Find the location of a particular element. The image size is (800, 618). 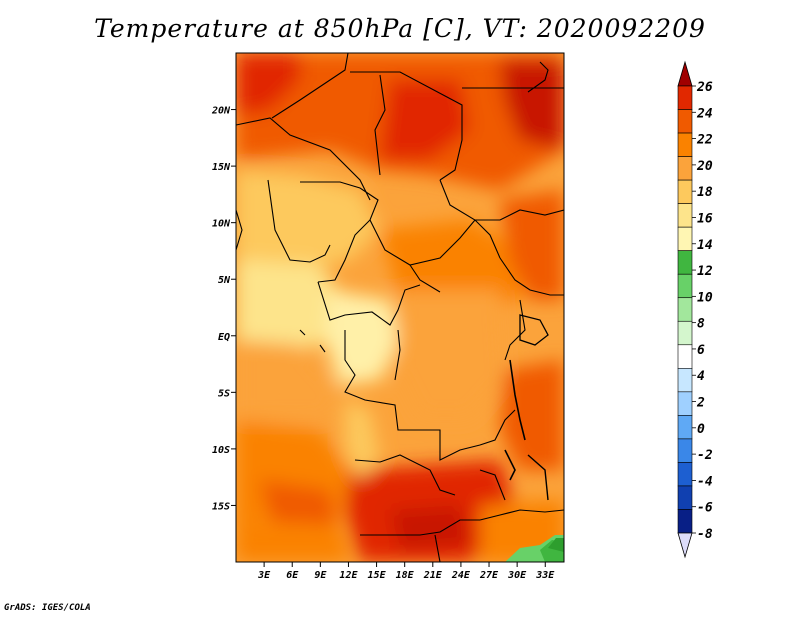

colorbar-label: 18 is located at coordinates (705, 192).